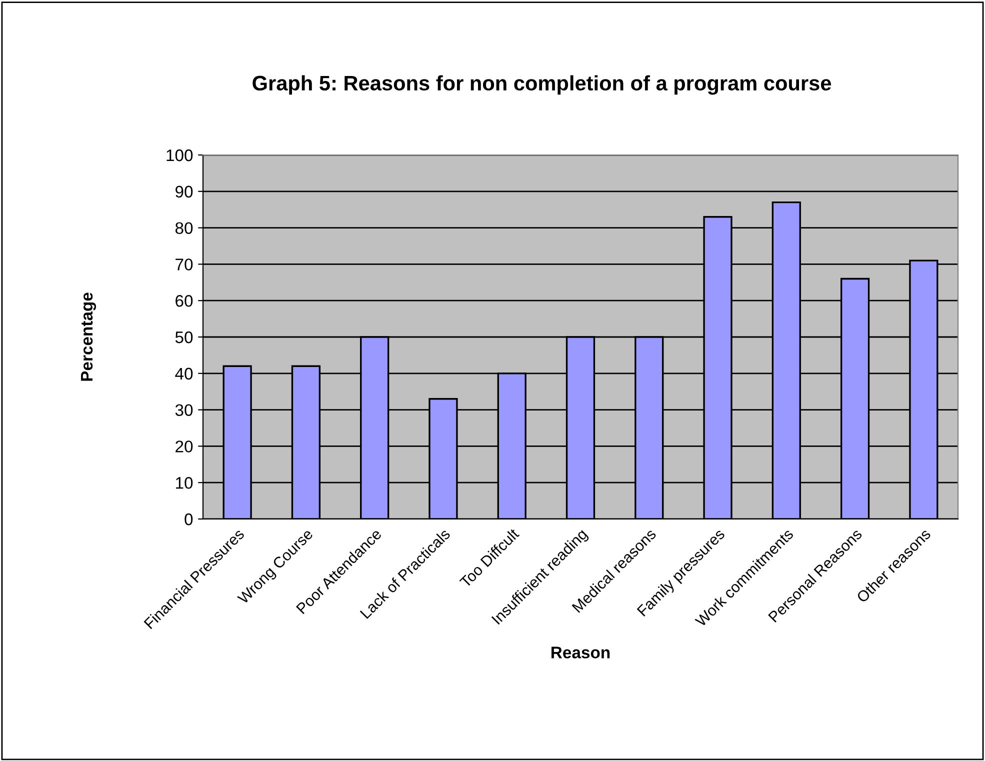 This screenshot has width=985, height=761. I want to click on y-tick-label: 100, so click(179, 155).